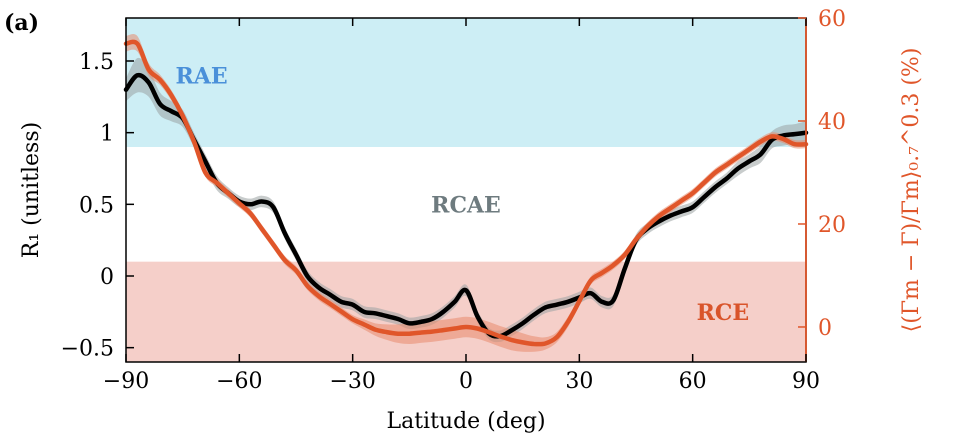 This screenshot has height=443, width=954. Describe the element at coordinates (107, 134) in the screenshot. I see `y-tick-label: 1` at that location.